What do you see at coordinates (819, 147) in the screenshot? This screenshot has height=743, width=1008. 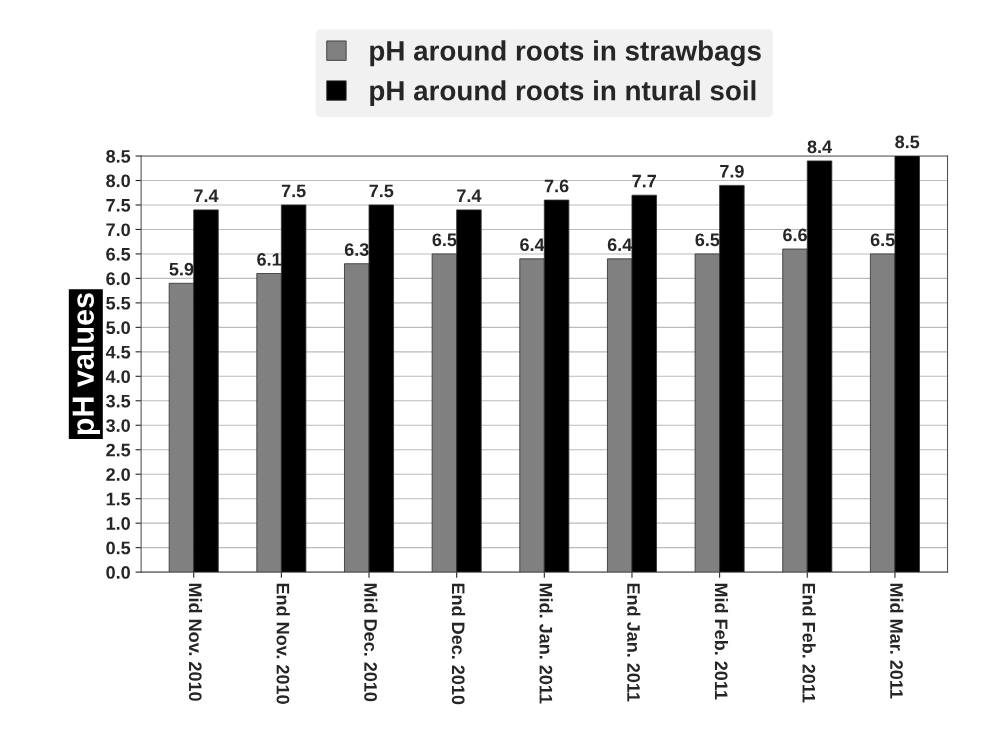 I see `data-label: 8.4` at bounding box center [819, 147].